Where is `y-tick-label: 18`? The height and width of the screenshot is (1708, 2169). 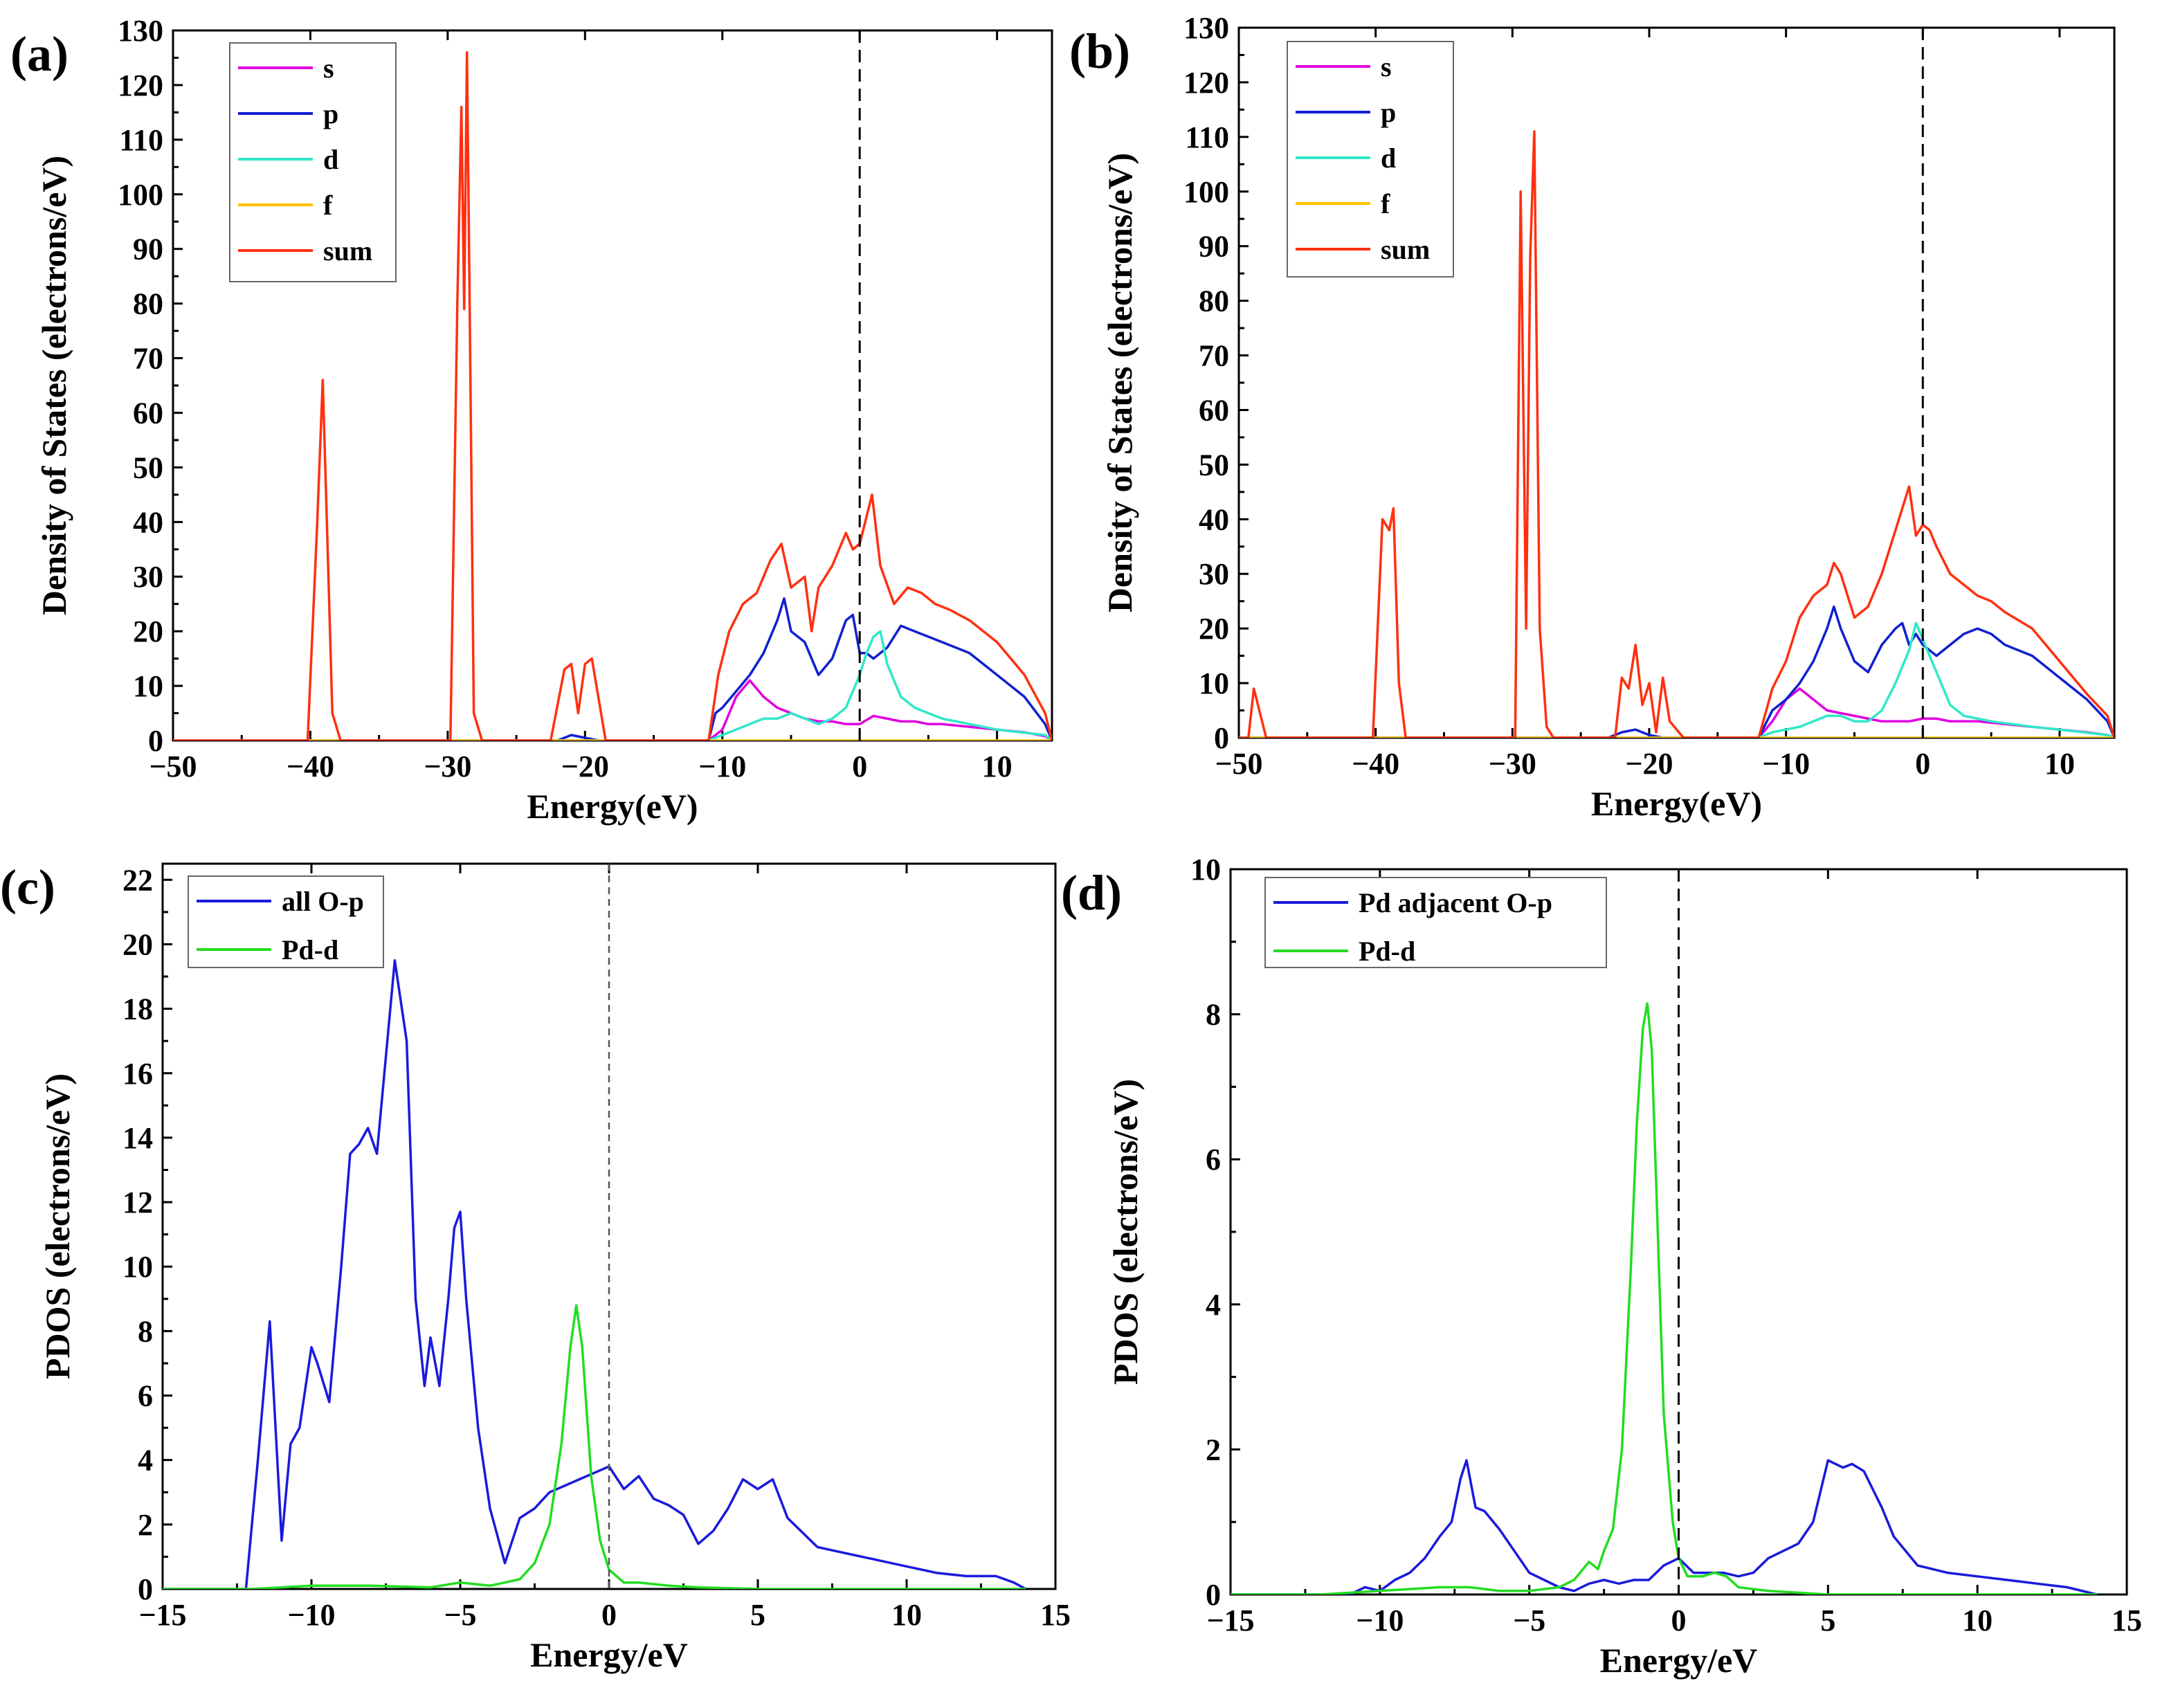 y-tick-label: 18 is located at coordinates (137, 1009).